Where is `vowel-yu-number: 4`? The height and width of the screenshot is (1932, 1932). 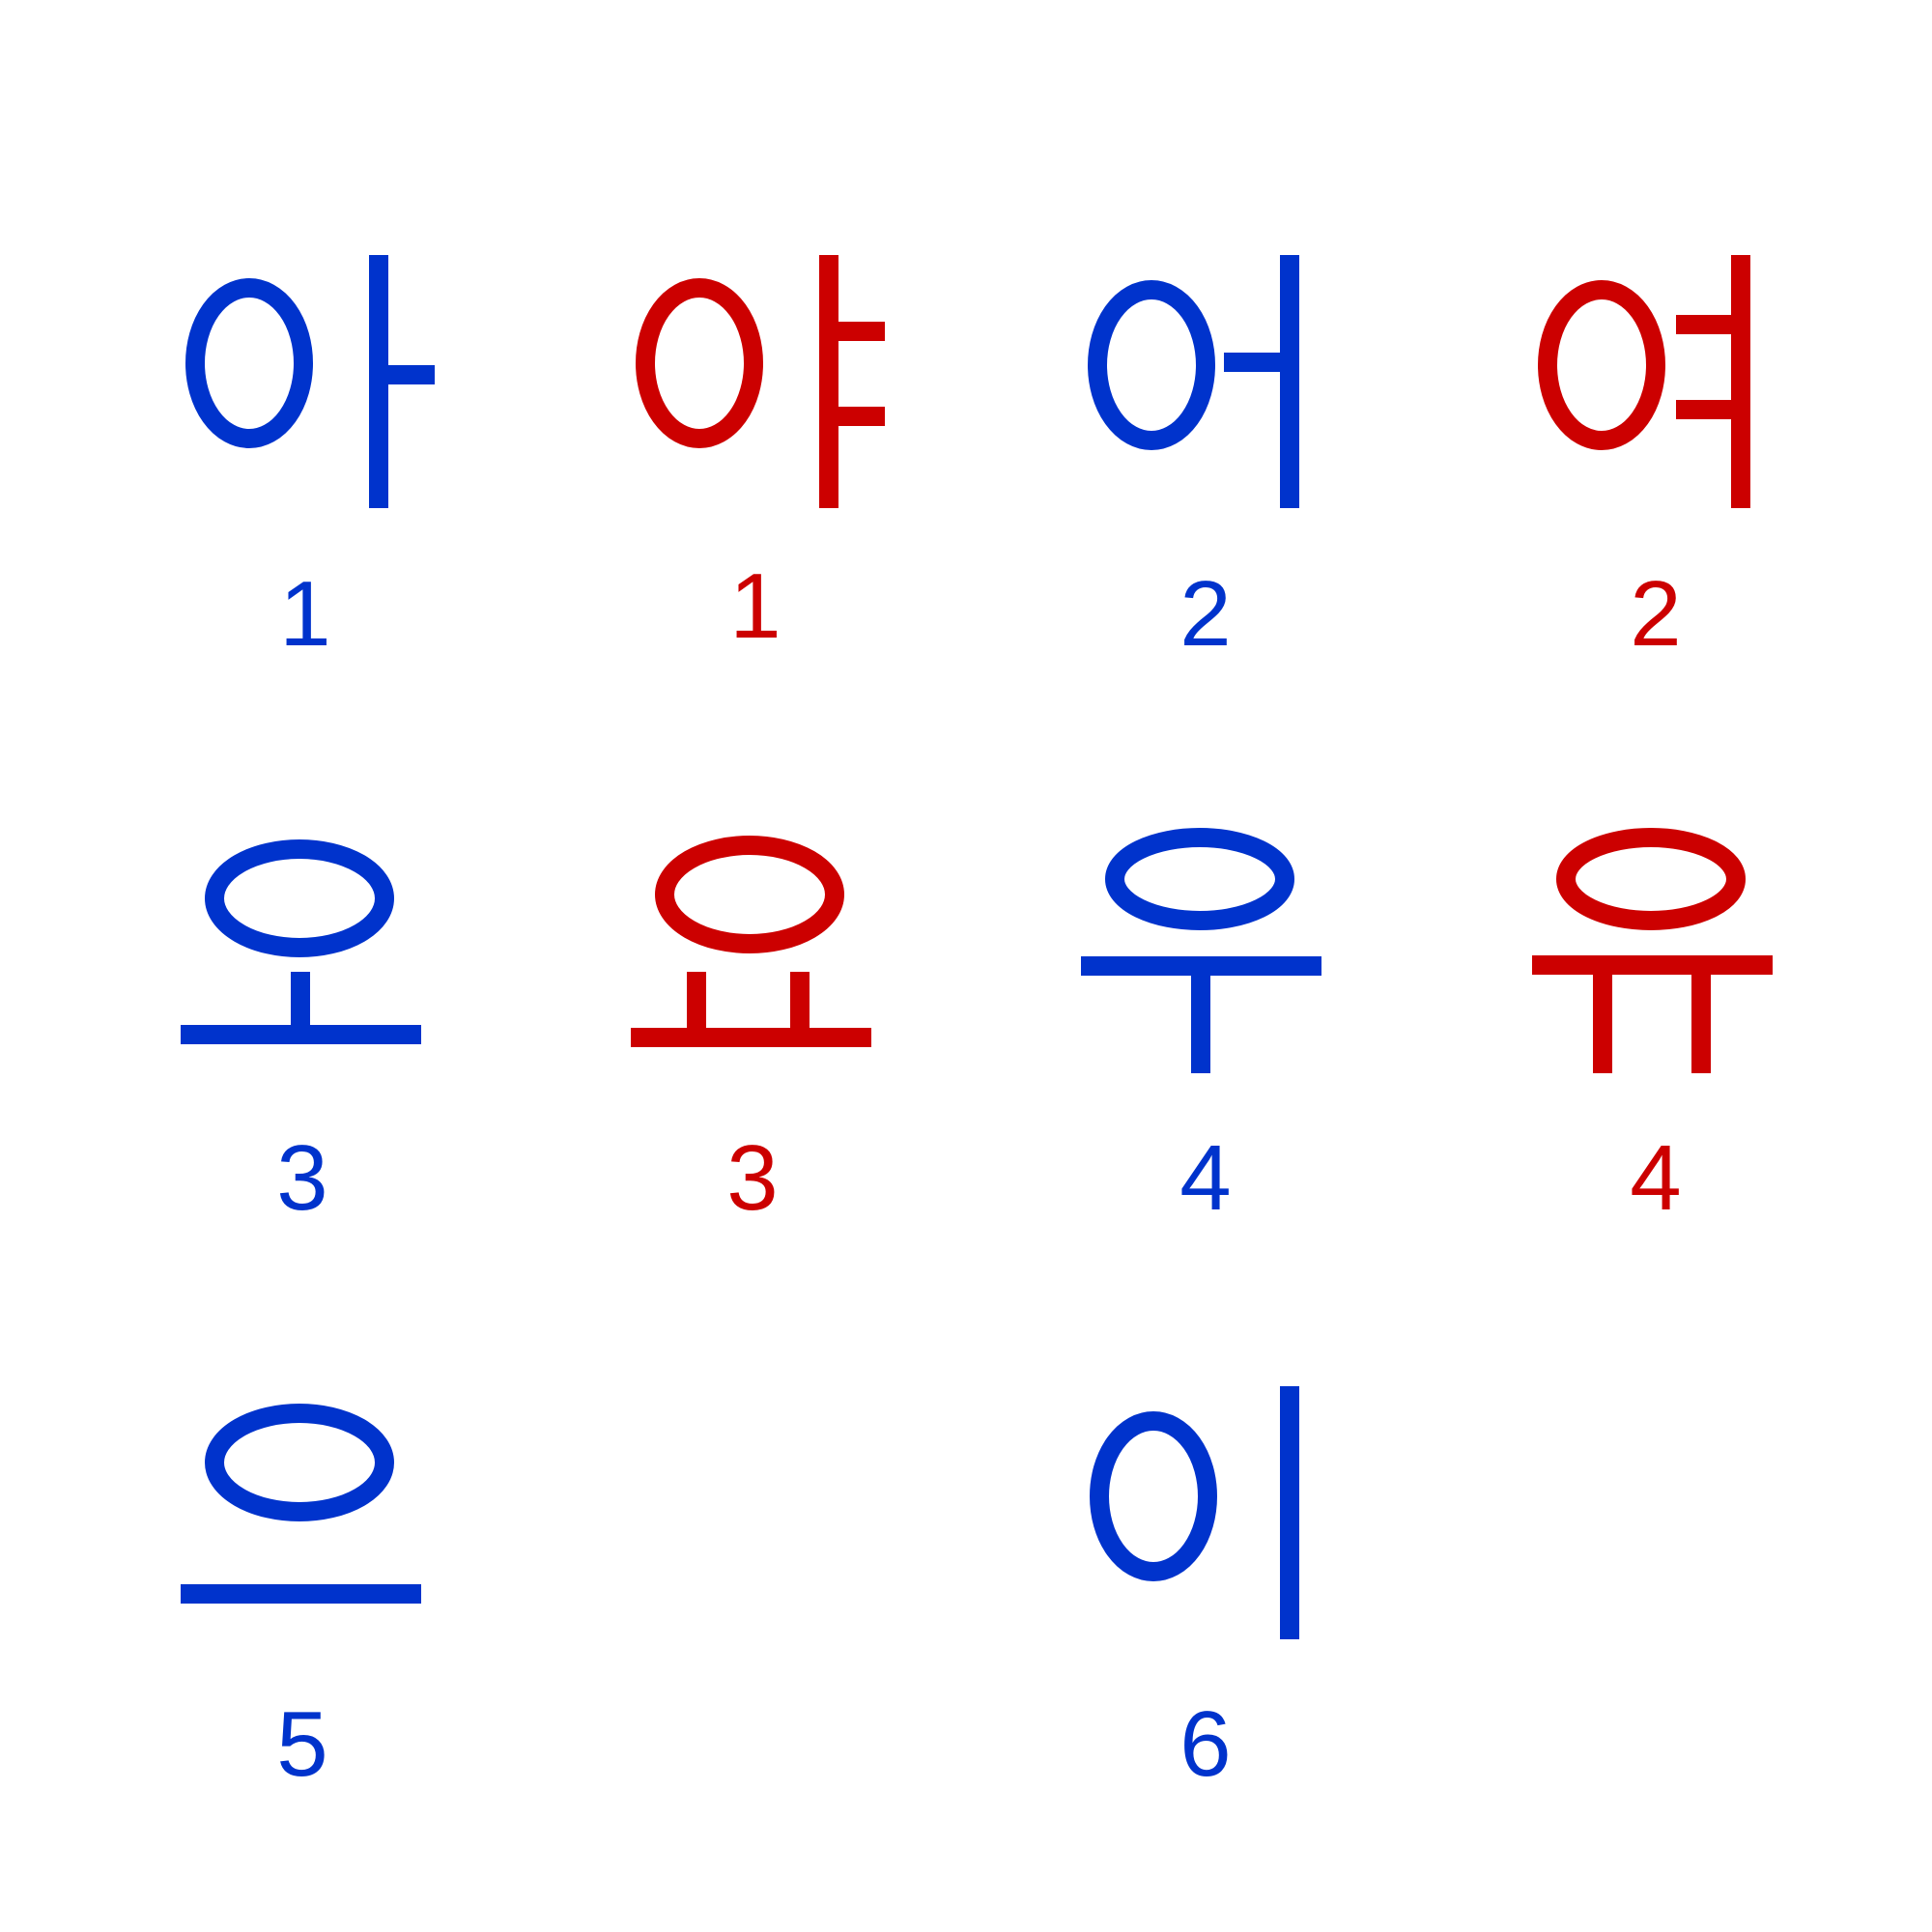 vowel-yu-number: 4 is located at coordinates (1655, 1178).